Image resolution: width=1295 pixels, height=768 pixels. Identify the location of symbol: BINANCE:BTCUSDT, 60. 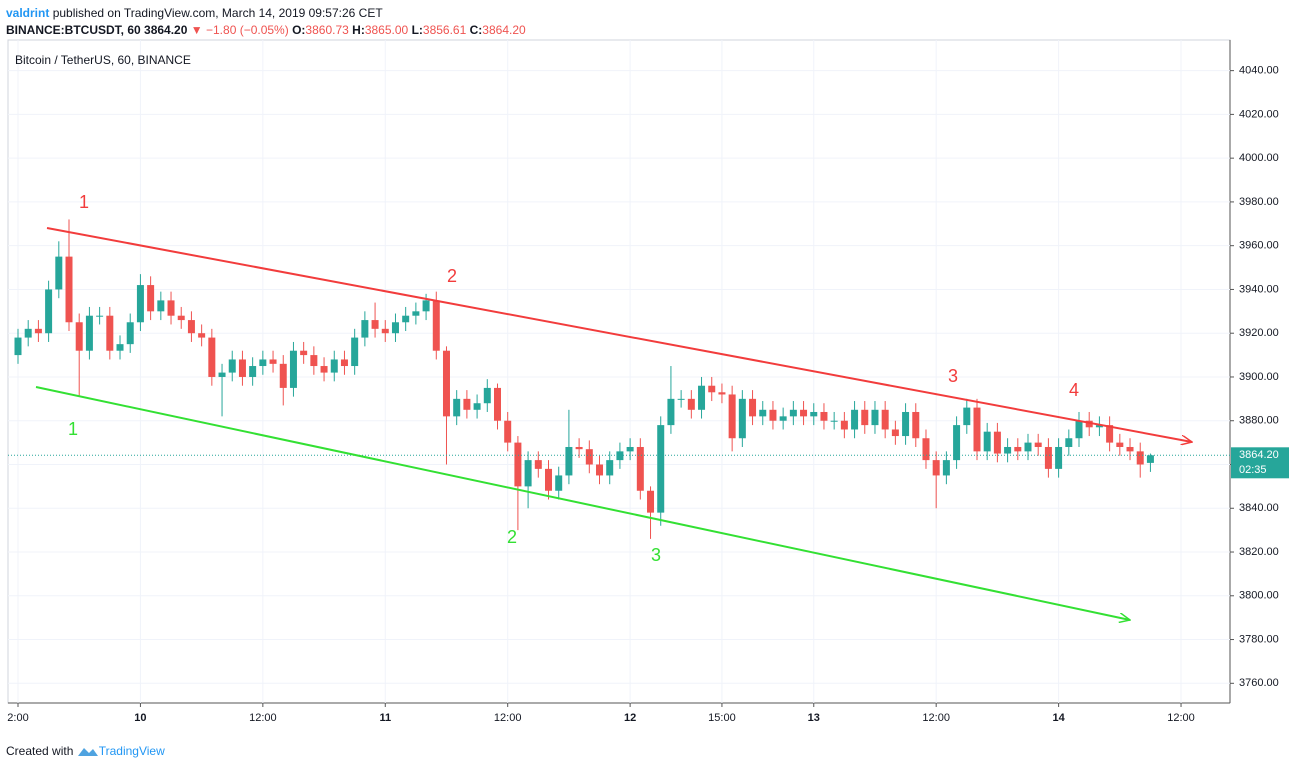
(73, 30).